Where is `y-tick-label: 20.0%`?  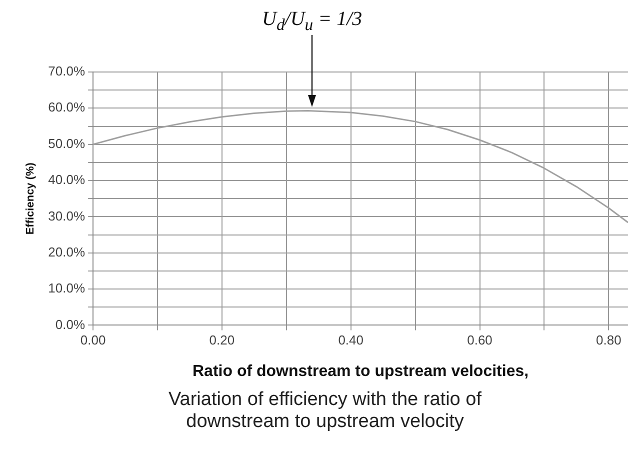 y-tick-label: 20.0% is located at coordinates (67, 252).